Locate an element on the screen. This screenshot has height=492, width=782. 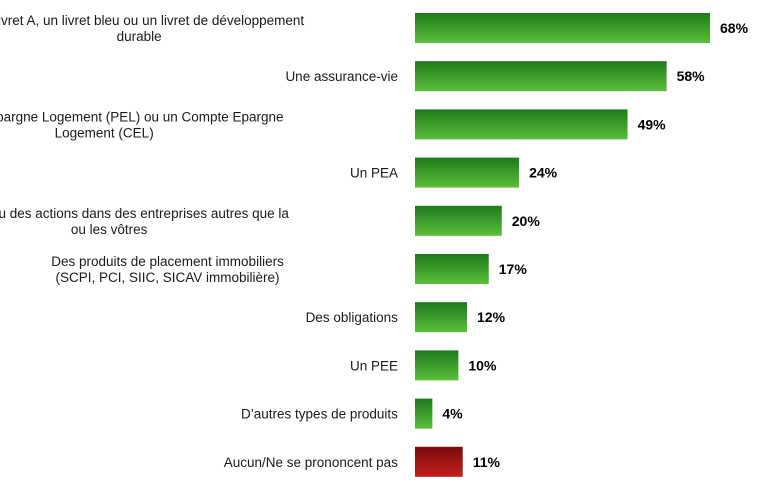
value-label-8: 4% is located at coordinates (452, 414).